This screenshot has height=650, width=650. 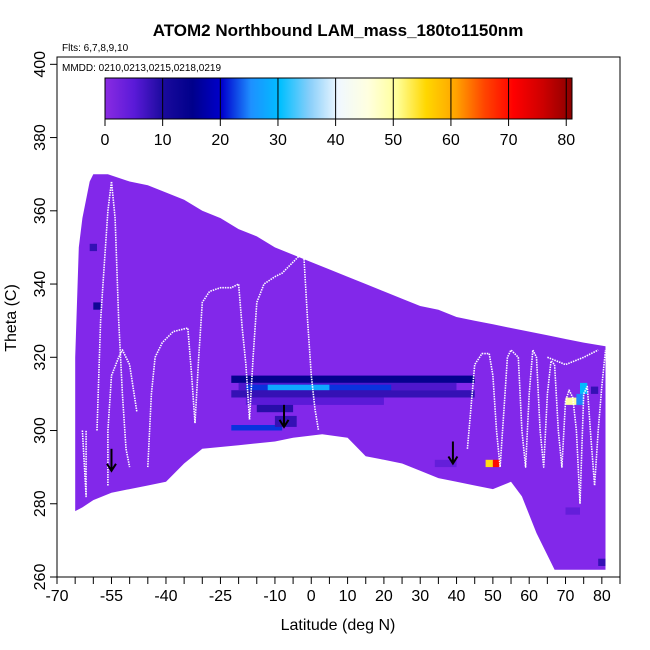 What do you see at coordinates (333, 591) in the screenshot?
I see `x-axis: -70 -55 -40 -25 -10 0 10 20 30 40 50 60 70 80` at bounding box center [333, 591].